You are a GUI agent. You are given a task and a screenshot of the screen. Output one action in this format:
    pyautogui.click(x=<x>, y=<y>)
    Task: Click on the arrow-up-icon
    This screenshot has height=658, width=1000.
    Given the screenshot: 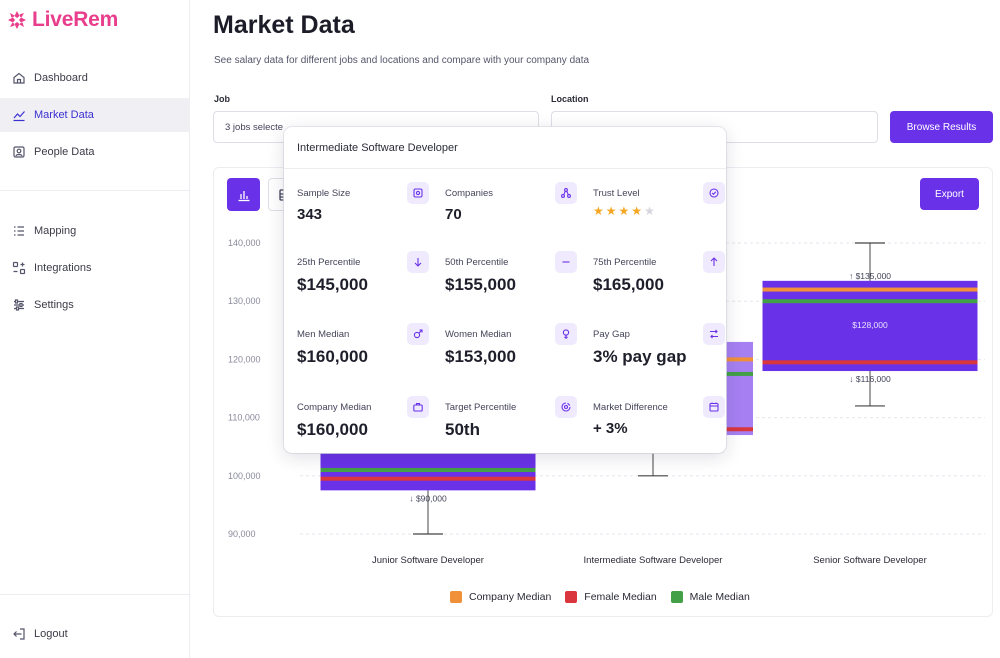 What is the action you would take?
    pyautogui.click(x=714, y=262)
    